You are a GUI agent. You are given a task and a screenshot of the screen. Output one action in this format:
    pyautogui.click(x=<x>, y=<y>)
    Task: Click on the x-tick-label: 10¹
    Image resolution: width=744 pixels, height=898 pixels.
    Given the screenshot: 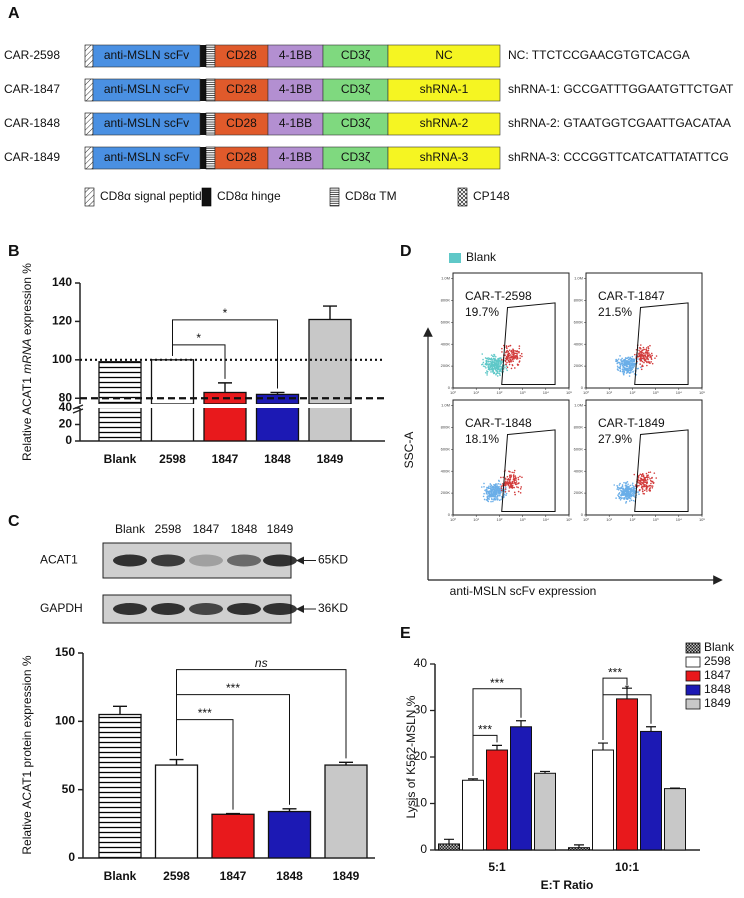 What is the action you would take?
    pyautogui.click(x=476, y=392)
    